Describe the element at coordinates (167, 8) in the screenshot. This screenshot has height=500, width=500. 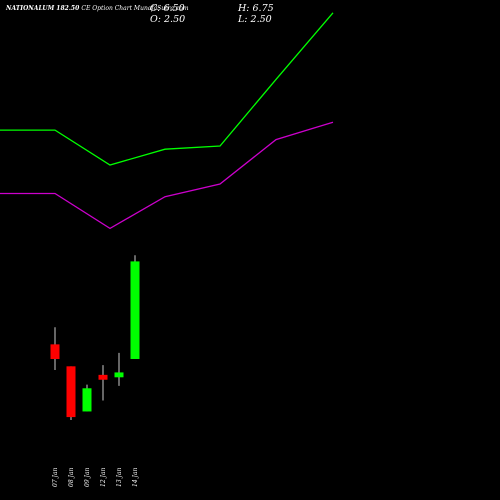
I see `close-value: C: 6.50` at that location.